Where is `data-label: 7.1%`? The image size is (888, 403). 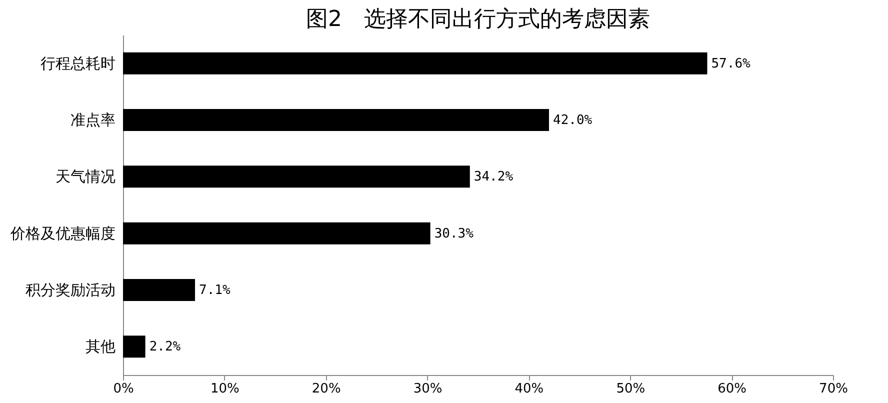 data-label: 7.1% is located at coordinates (214, 290).